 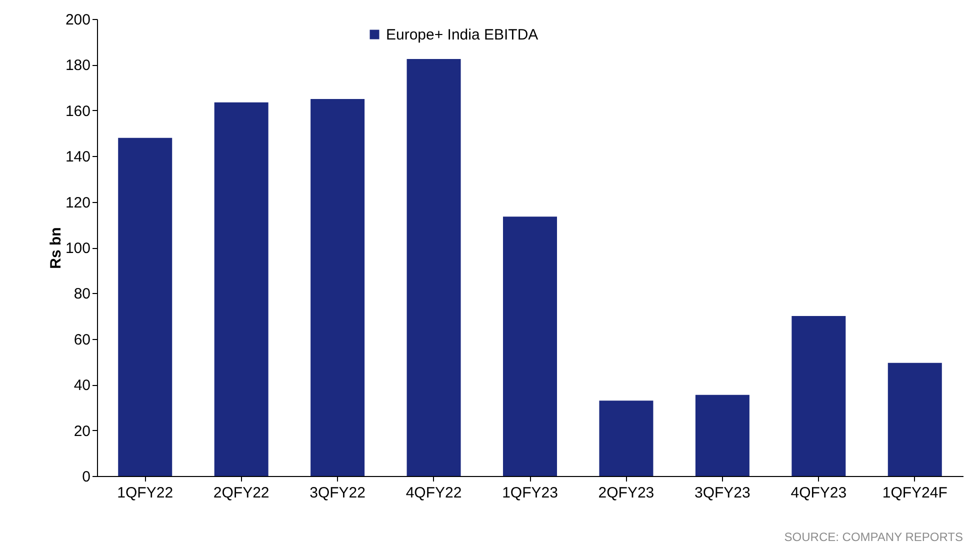 I want to click on x-tick-label: 3QFY22, so click(x=338, y=493).